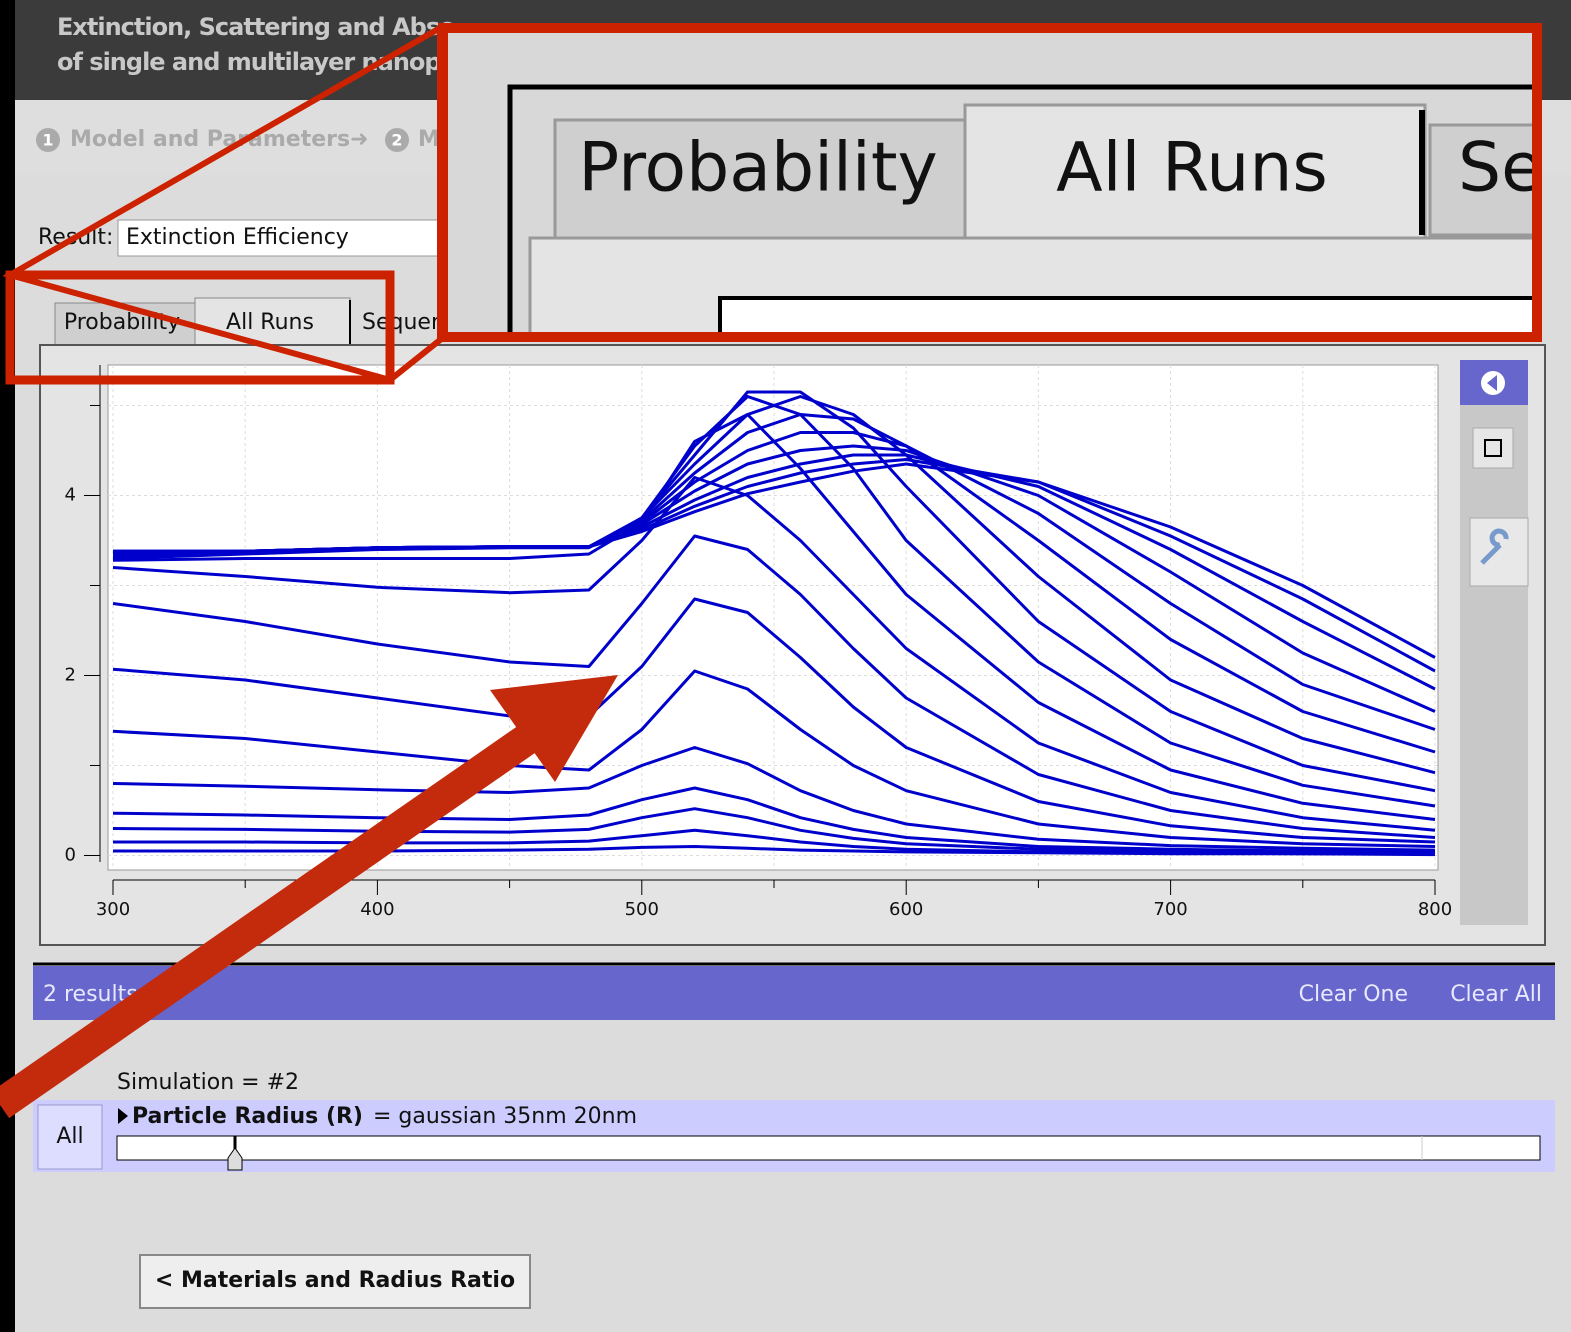  I want to click on results-bar, so click(794, 993).